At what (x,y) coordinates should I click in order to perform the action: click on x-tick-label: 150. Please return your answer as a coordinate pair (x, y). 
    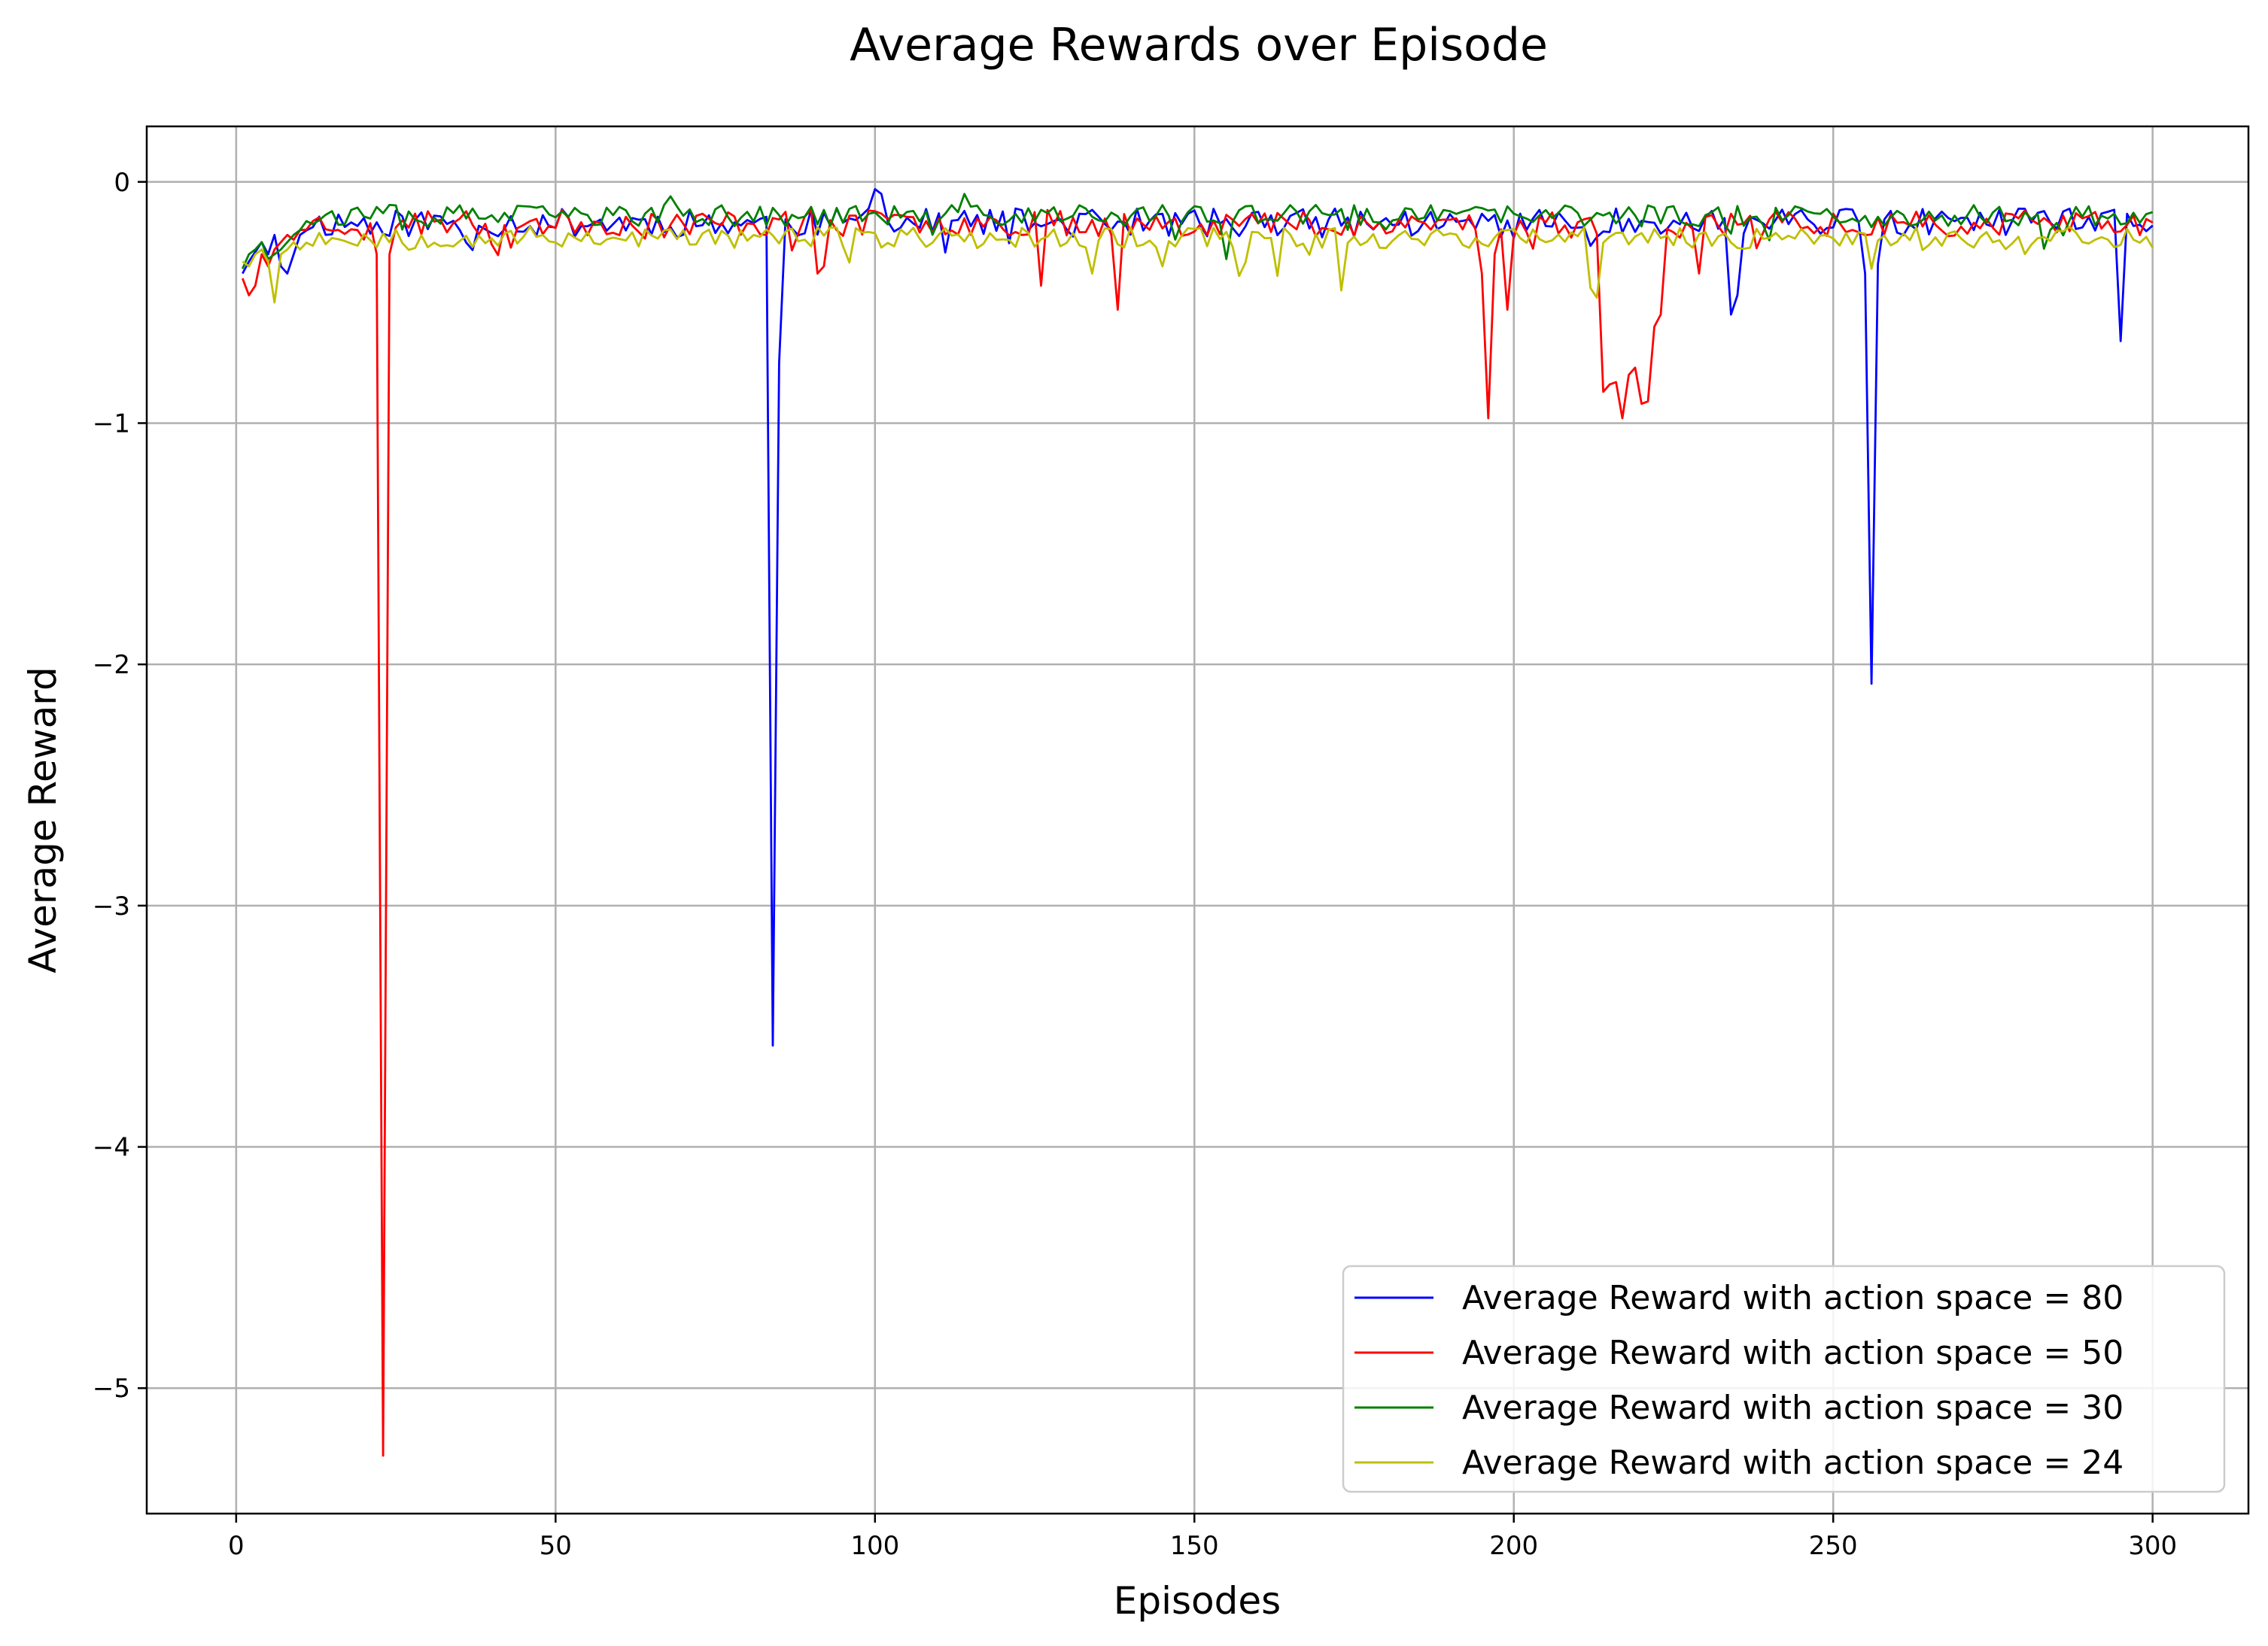
    Looking at the image, I should click on (1195, 1546).